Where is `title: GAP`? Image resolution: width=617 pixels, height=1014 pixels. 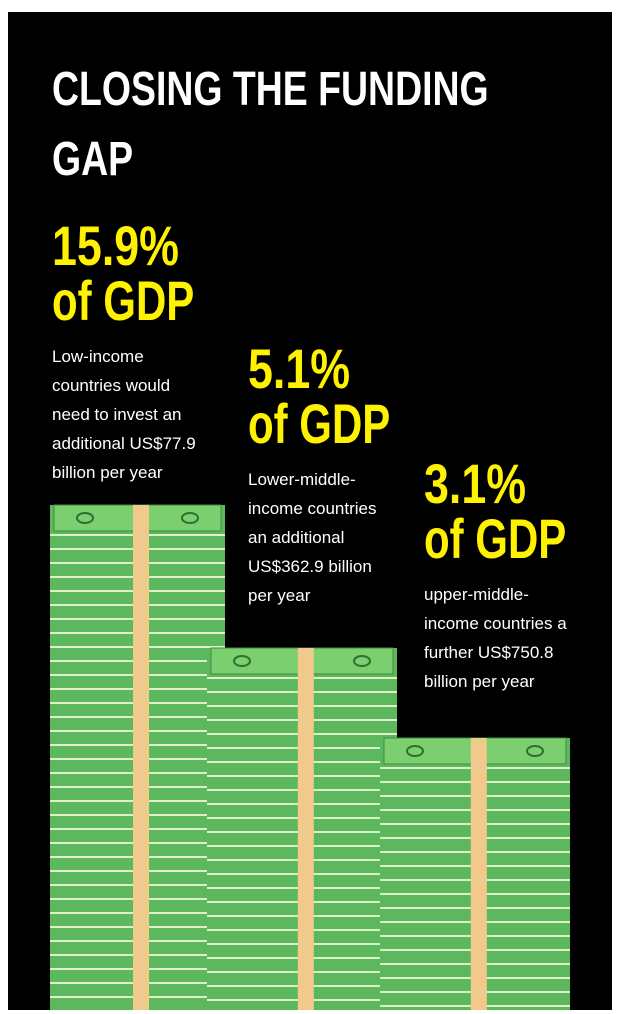 title: GAP is located at coordinates (92, 160).